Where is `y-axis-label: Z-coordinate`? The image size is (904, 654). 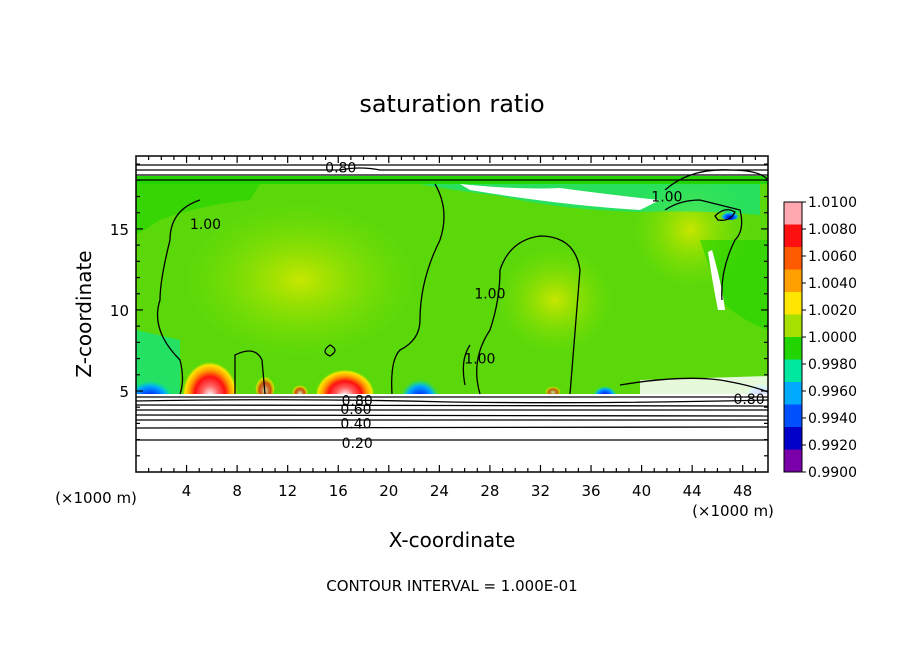
y-axis-label: Z-coordinate is located at coordinates (84, 313).